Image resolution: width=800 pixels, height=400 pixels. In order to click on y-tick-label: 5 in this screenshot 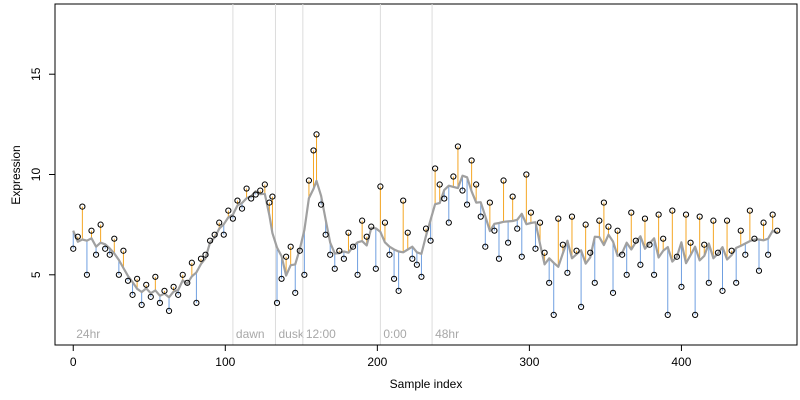, I will do `click(36, 274)`.